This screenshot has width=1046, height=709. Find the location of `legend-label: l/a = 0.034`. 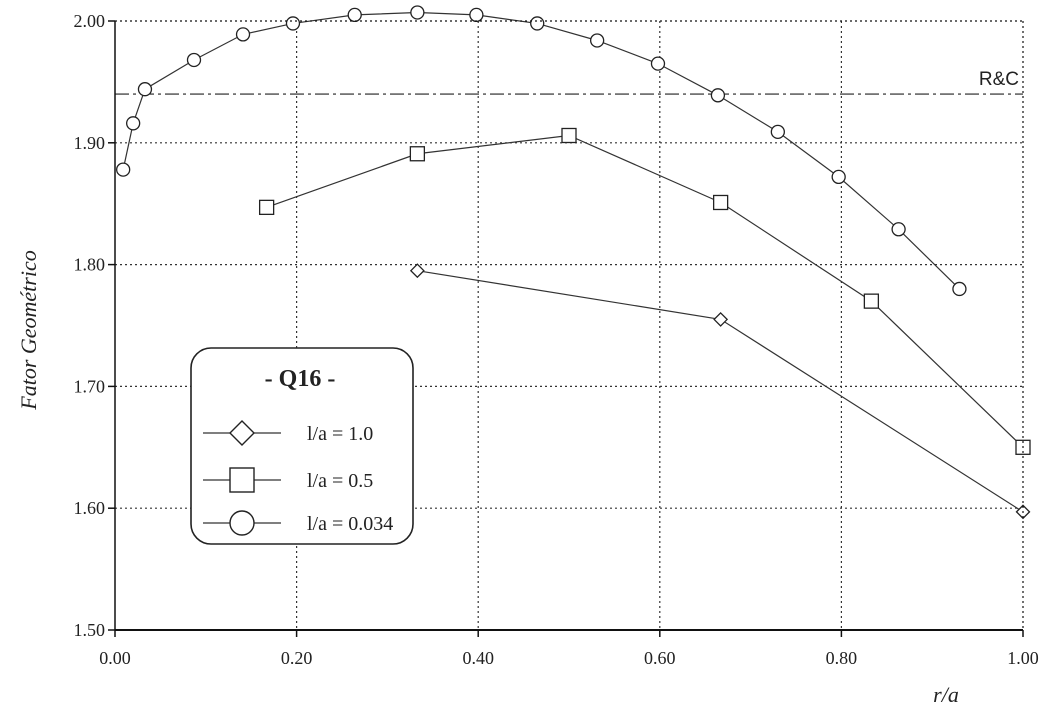

legend-label: l/a = 0.034 is located at coordinates (350, 524).